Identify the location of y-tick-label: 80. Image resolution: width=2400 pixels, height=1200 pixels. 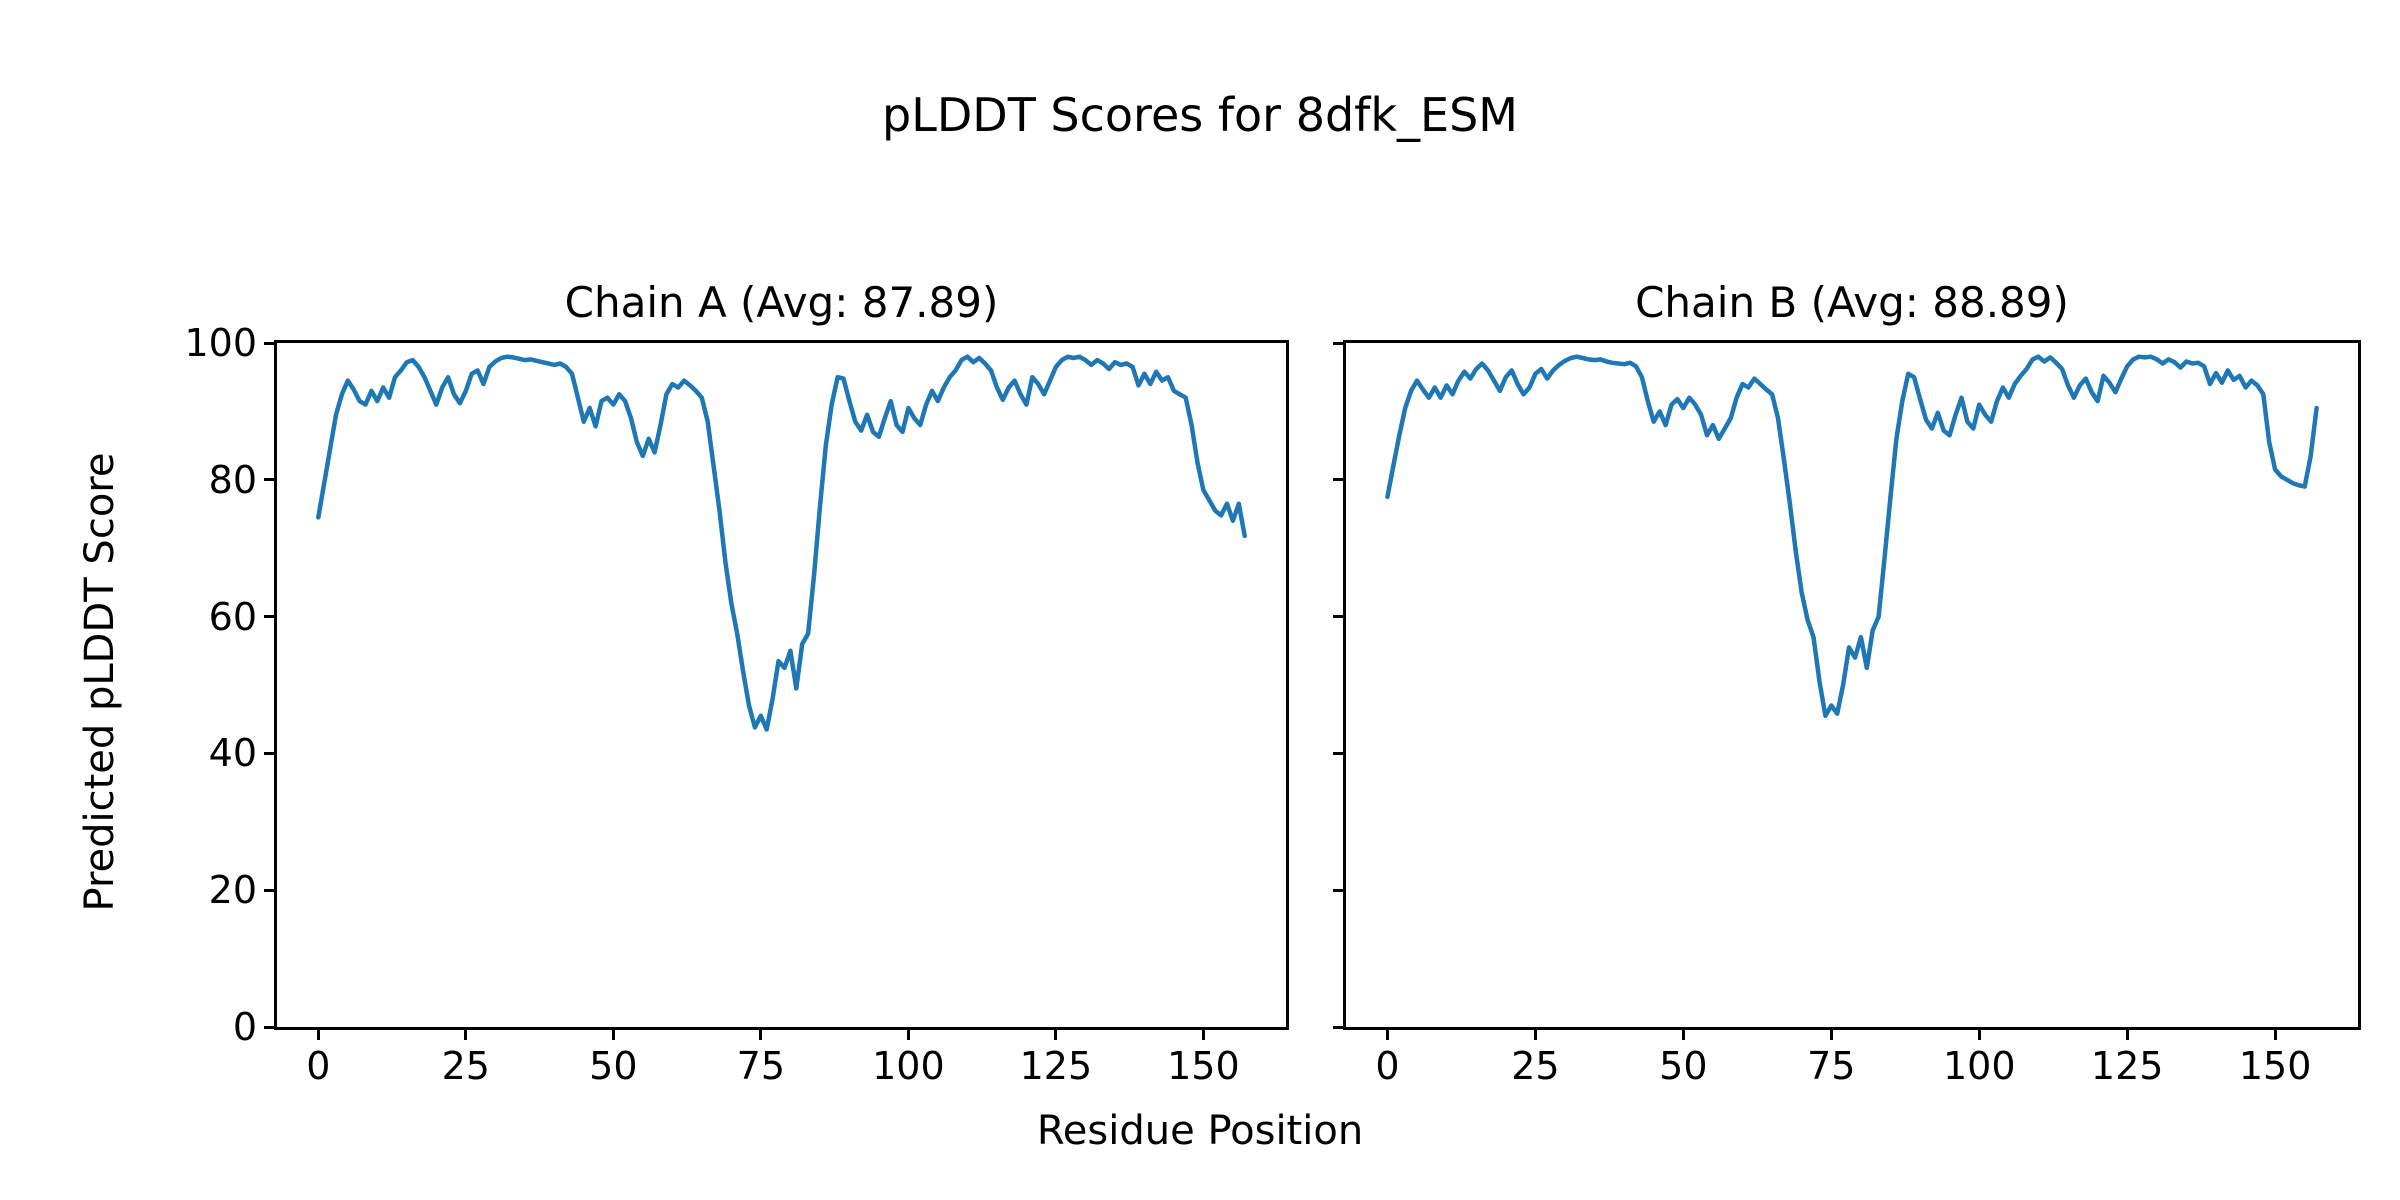
(232, 479).